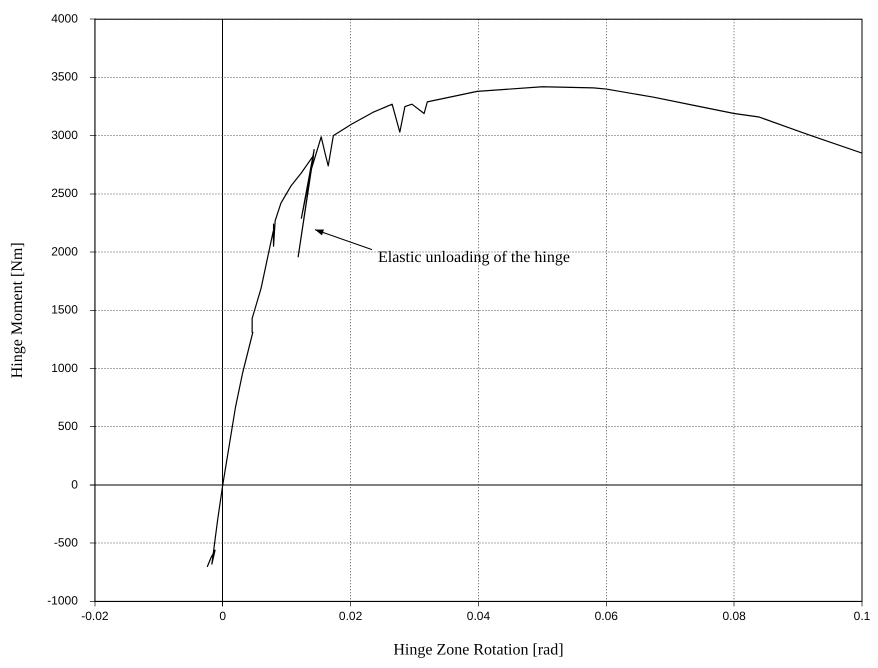  Describe the element at coordinates (64, 251) in the screenshot. I see `y-tick-label: 2000` at that location.